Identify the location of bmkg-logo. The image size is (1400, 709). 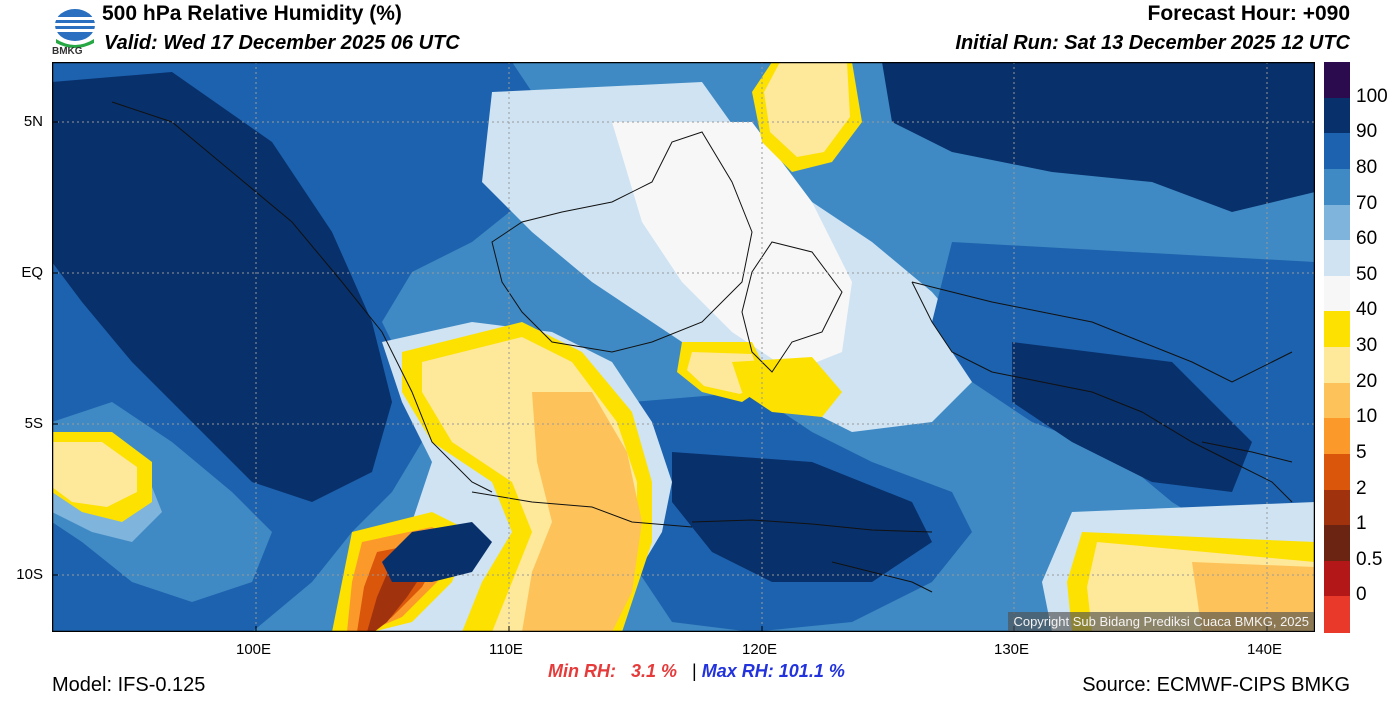
(75, 28).